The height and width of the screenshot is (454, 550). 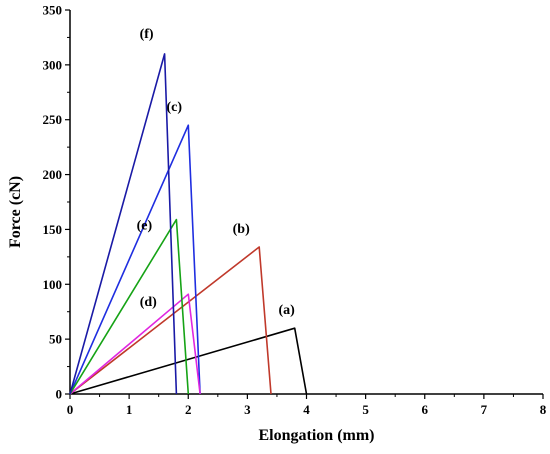 What do you see at coordinates (147, 34) in the screenshot?
I see `series-label-f: (f)` at bounding box center [147, 34].